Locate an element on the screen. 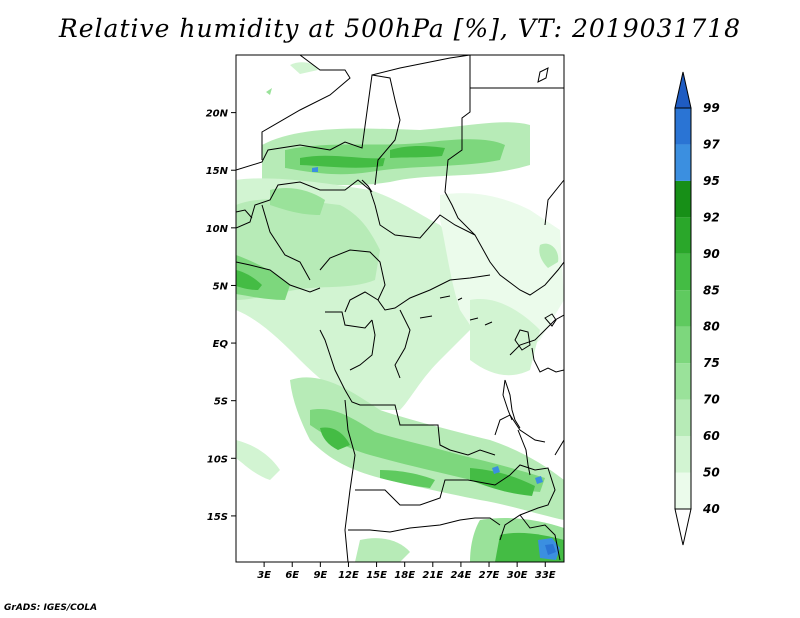 The height and width of the screenshot is (618, 800). colorbar-label: 97 is located at coordinates (711, 144).